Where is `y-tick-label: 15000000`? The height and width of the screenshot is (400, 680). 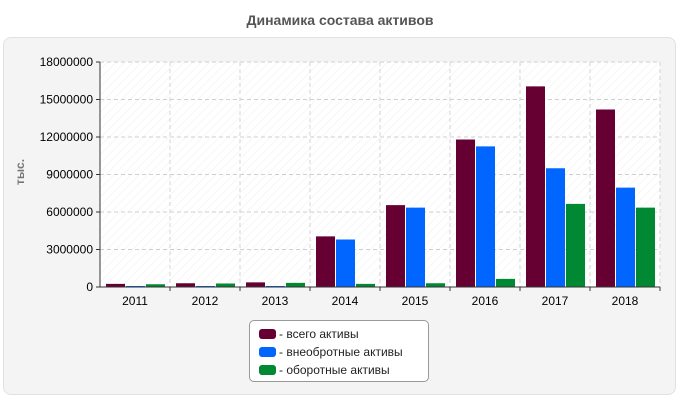 y-tick-label: 15000000 is located at coordinates (67, 100).